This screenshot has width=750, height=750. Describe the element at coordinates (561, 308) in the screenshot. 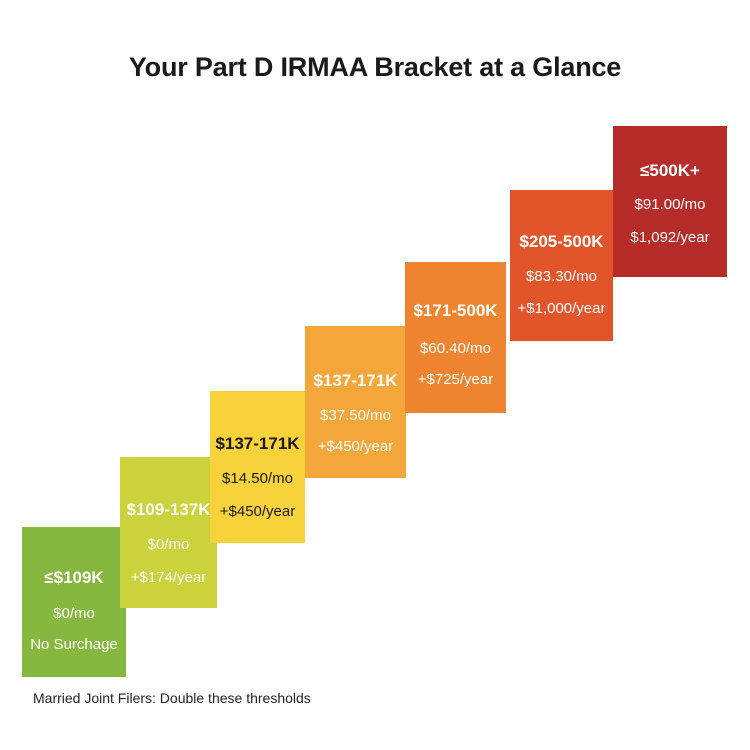

I see `bracket-yearly-cost: +$1,000/year` at that location.